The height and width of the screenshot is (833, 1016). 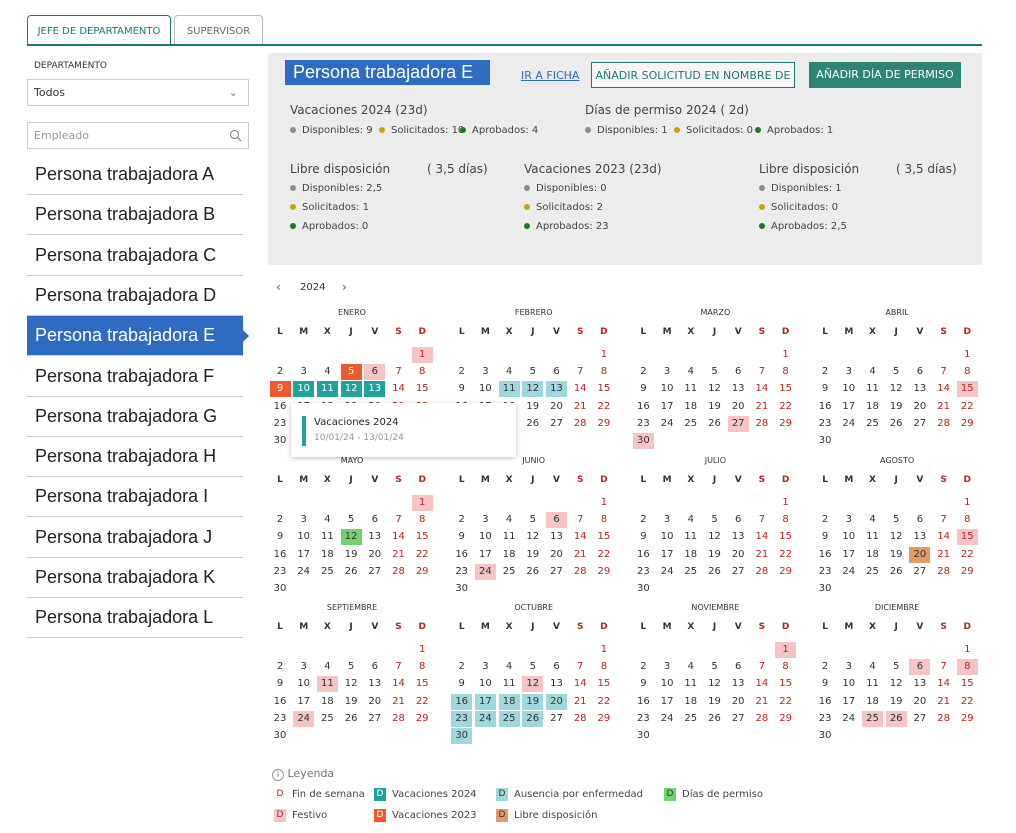 I want to click on button: AÑADIR SOLICITUD EN NOMBRE DE, so click(x=693, y=75).